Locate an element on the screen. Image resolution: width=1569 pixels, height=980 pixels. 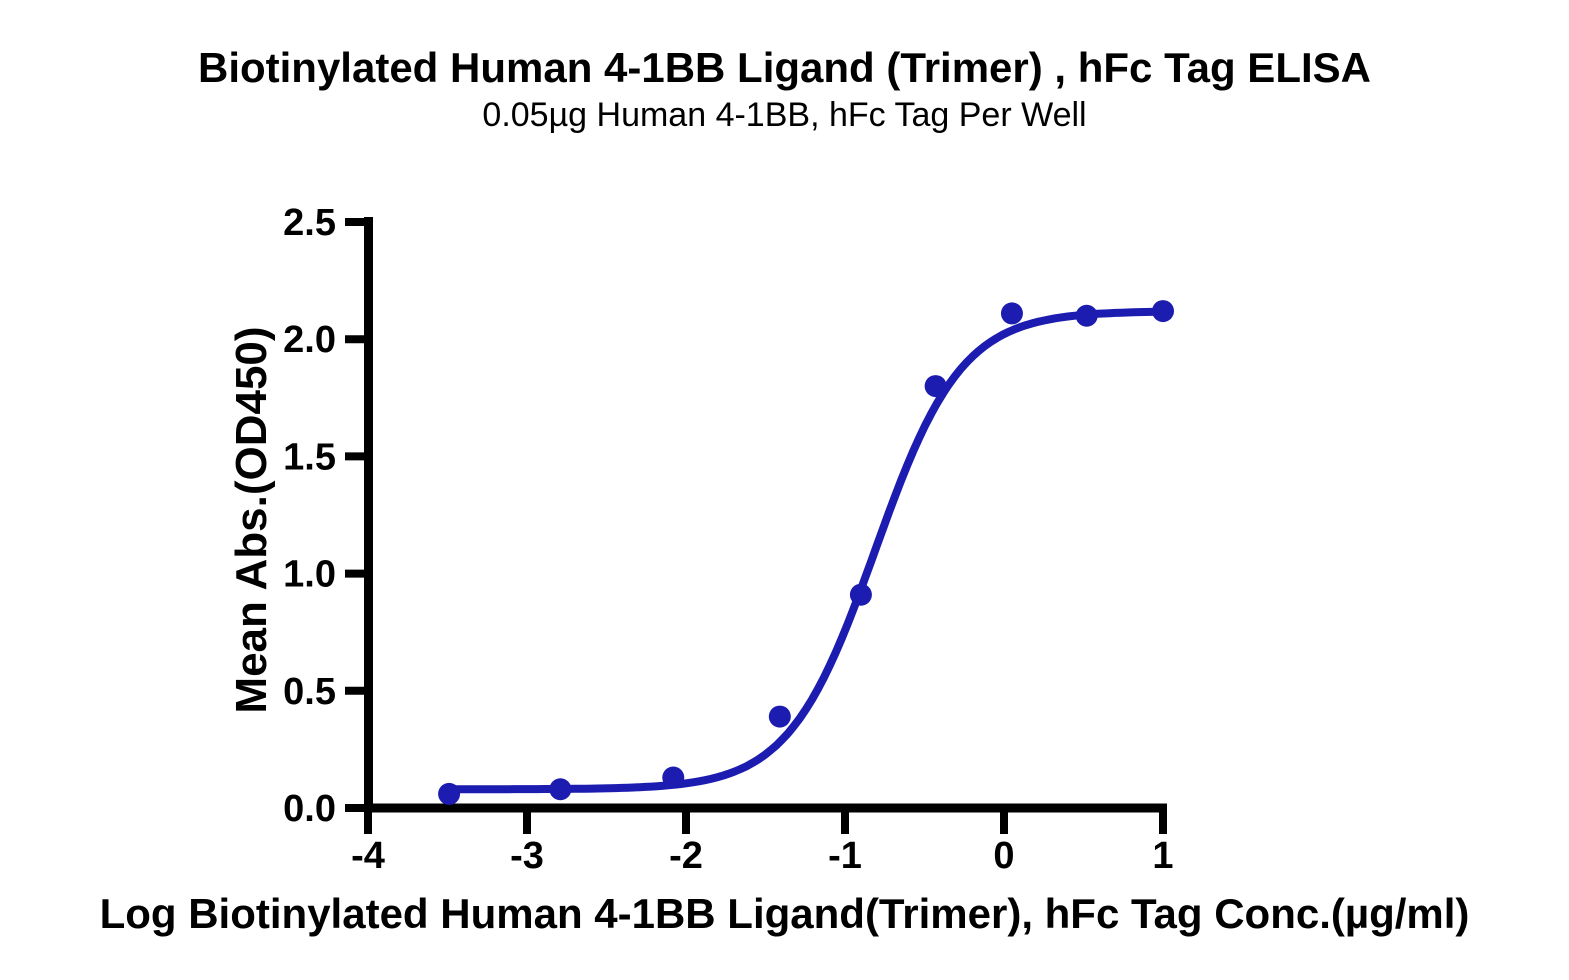
chart-subtitle: 0.05µg Human 4-1BB, hFc Tag Per Well is located at coordinates (784, 115).